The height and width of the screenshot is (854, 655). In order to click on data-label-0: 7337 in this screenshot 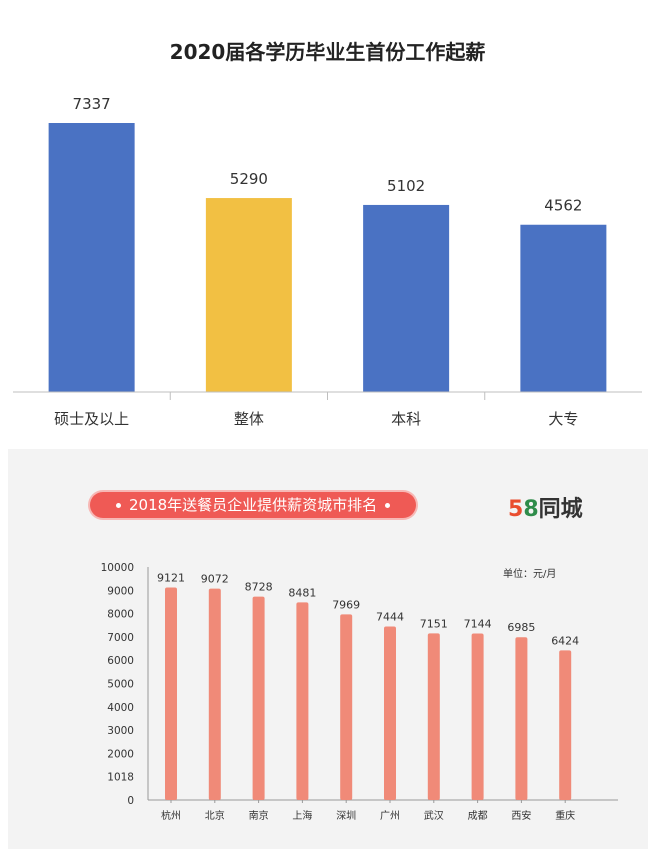, I will do `click(92, 104)`.